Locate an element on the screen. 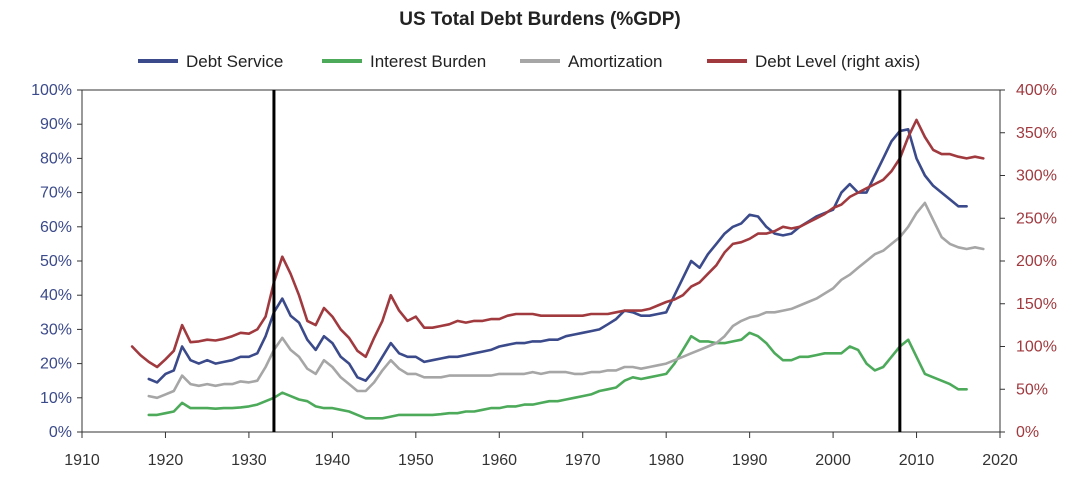 This screenshot has height=499, width=1080. y-left-tick-label: 50% is located at coordinates (56, 261).